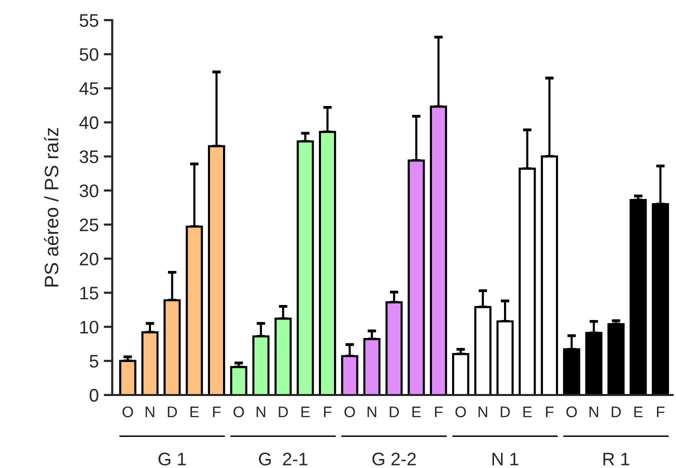 This screenshot has width=676, height=468. I want to click on y-axis-title: PS aéreo / PS raíz, so click(51, 207).